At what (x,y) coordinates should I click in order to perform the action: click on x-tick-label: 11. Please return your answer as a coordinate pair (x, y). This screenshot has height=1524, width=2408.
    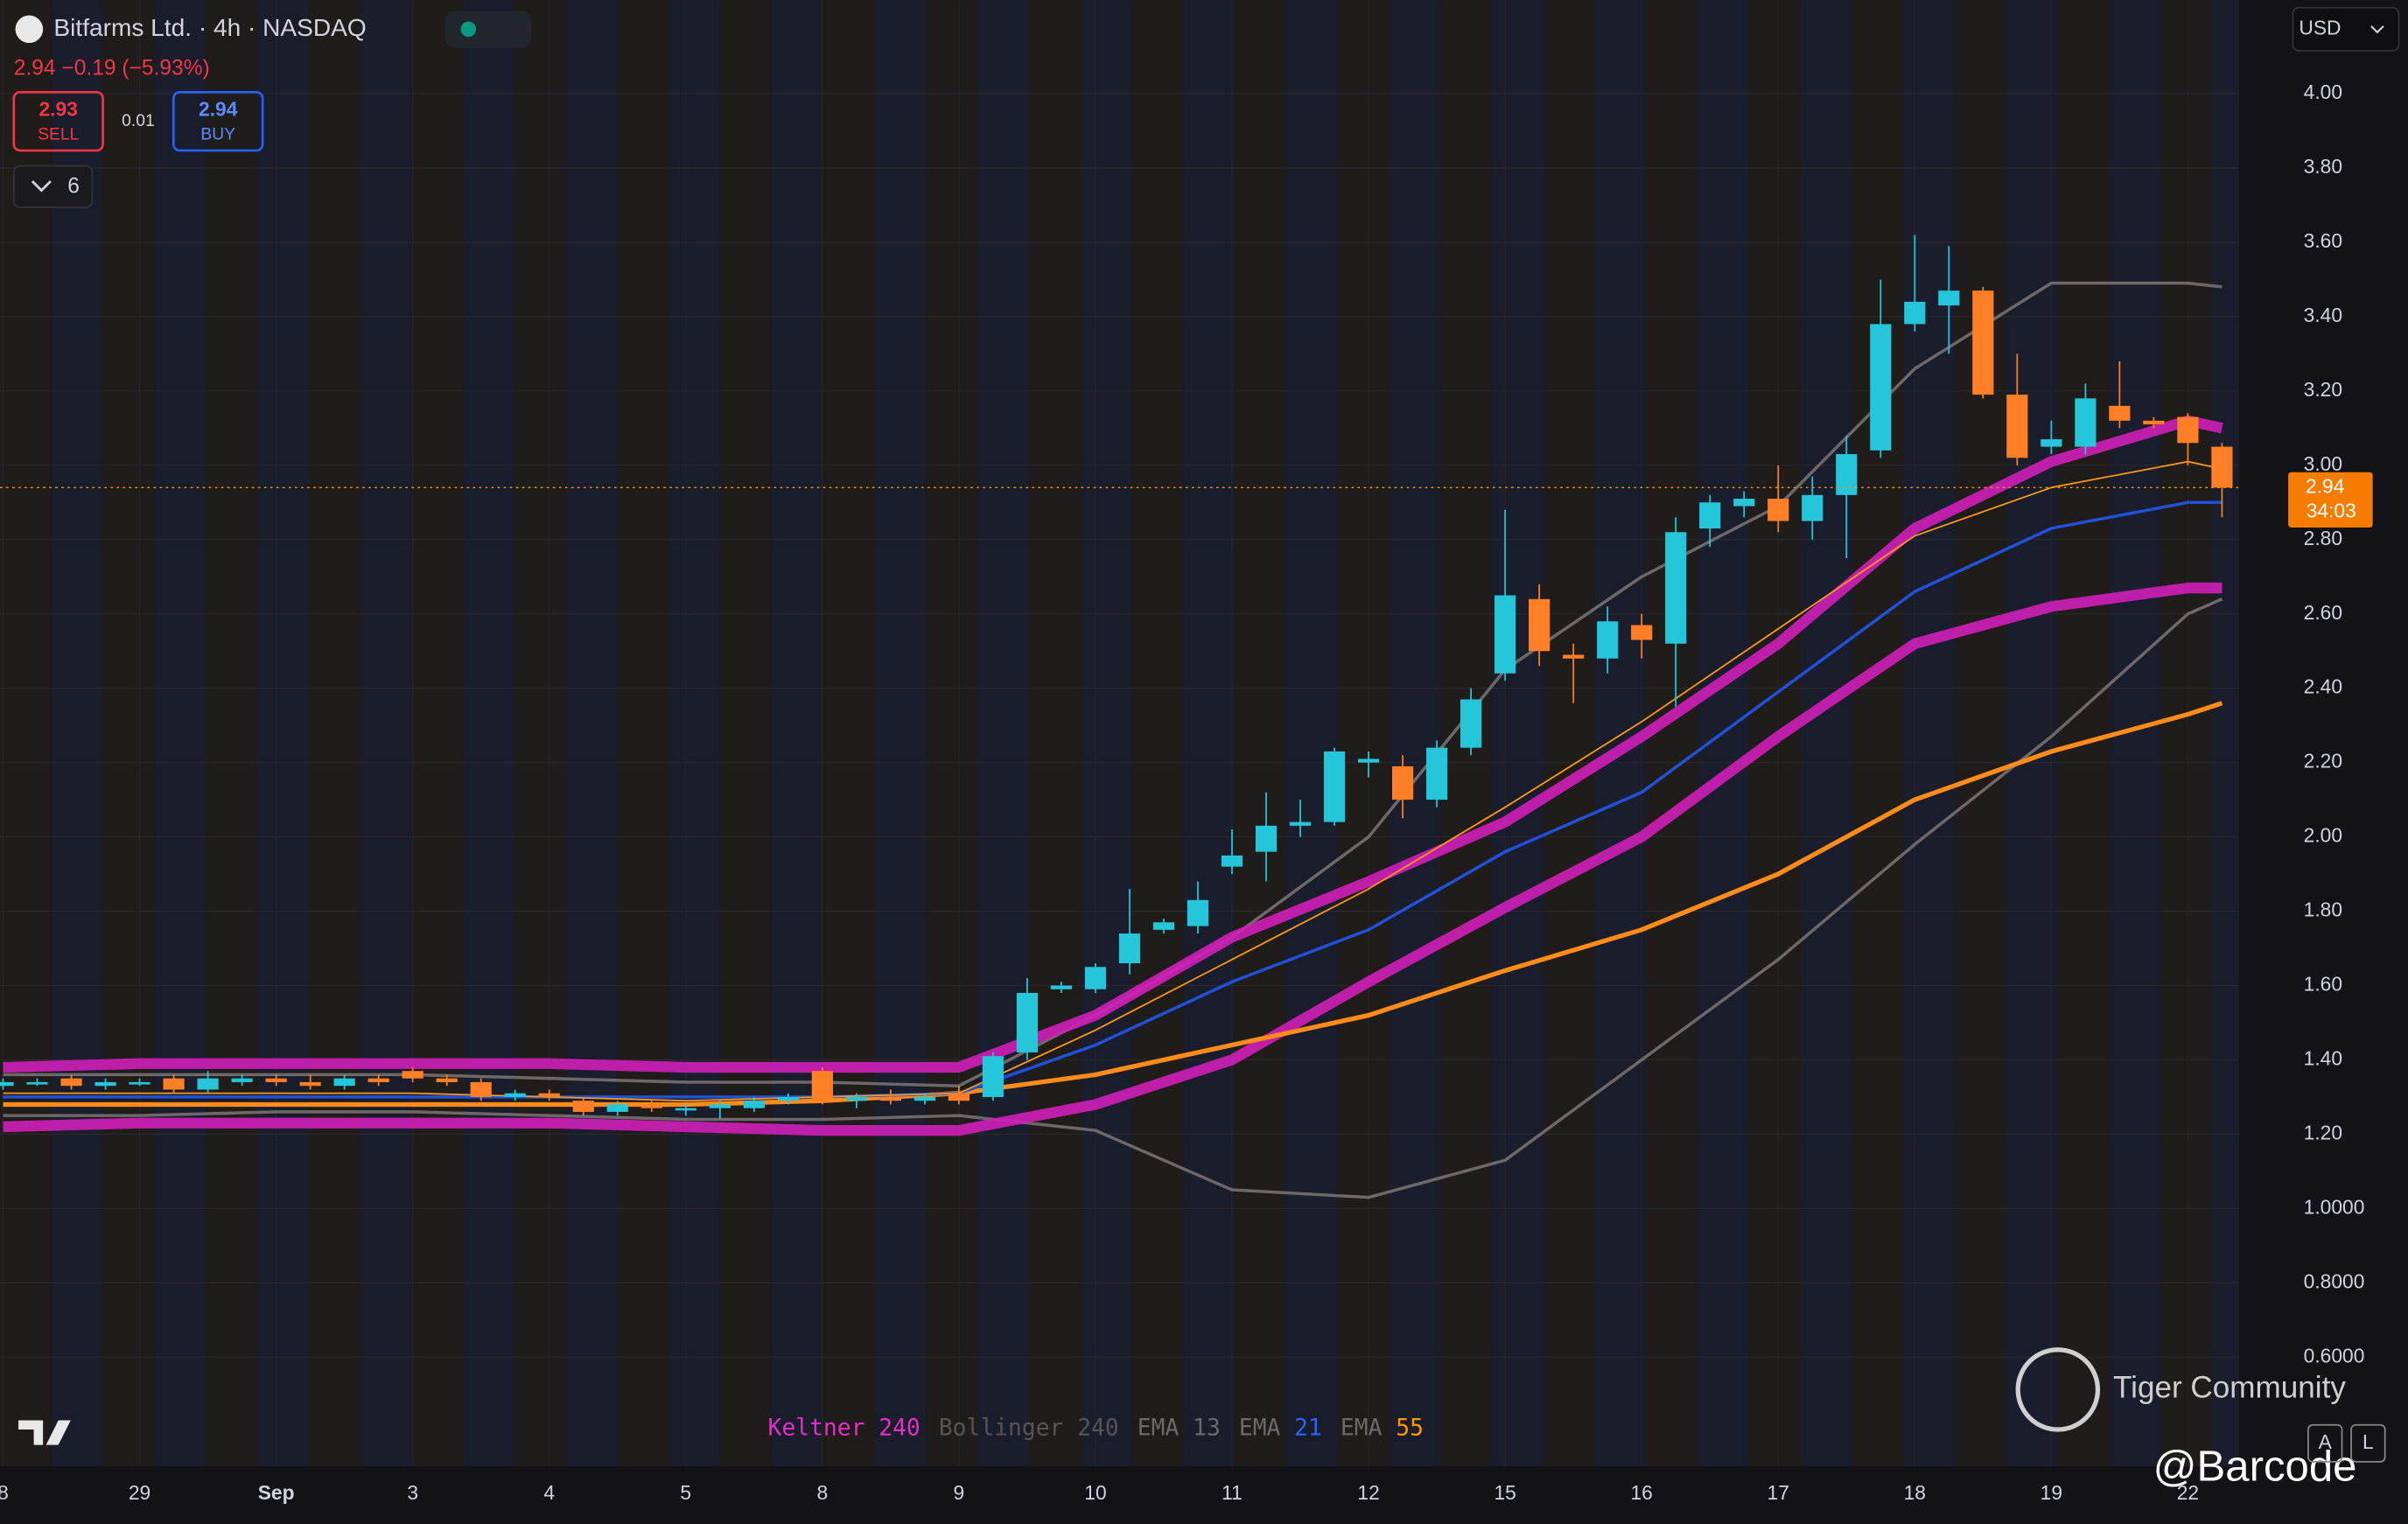
    Looking at the image, I should click on (1232, 1492).